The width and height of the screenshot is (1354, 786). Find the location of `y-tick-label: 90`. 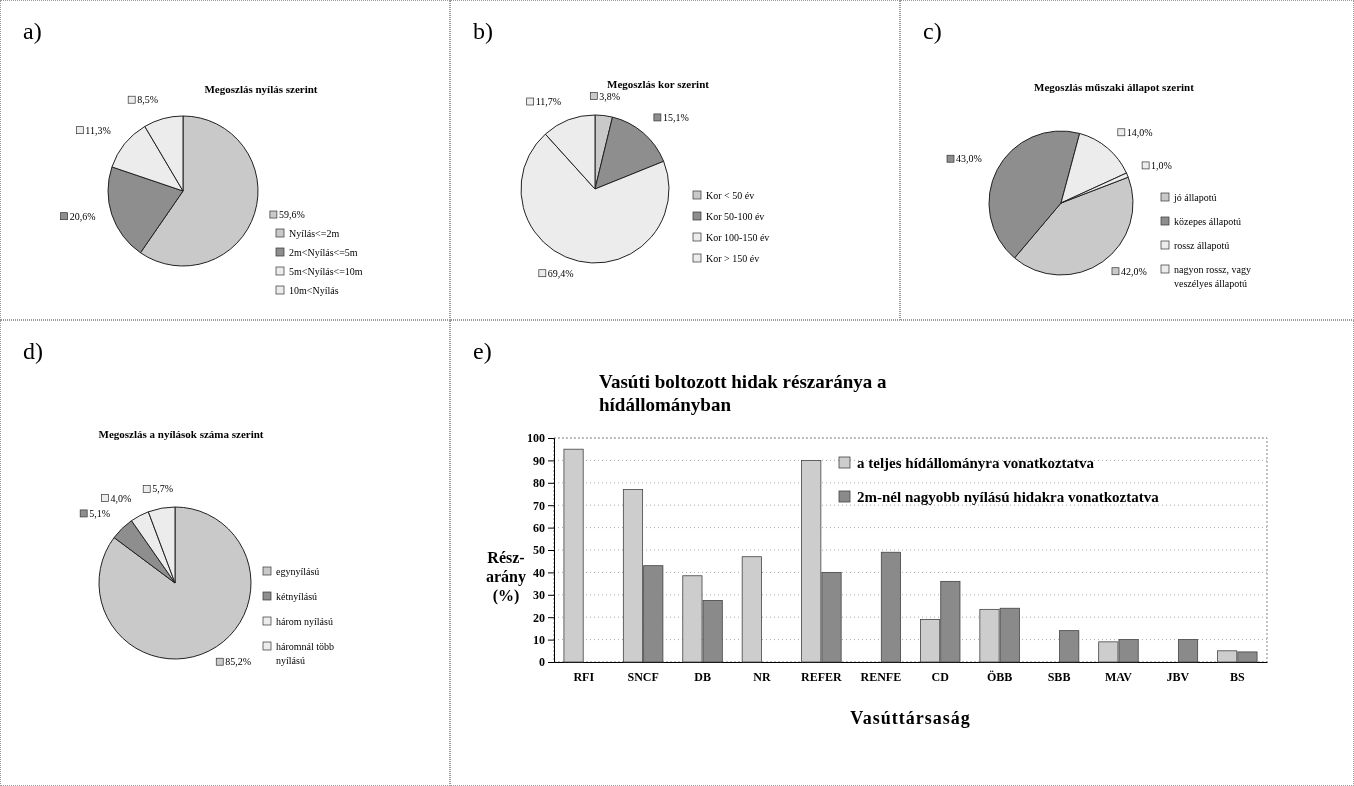

y-tick-label: 90 is located at coordinates (539, 460).